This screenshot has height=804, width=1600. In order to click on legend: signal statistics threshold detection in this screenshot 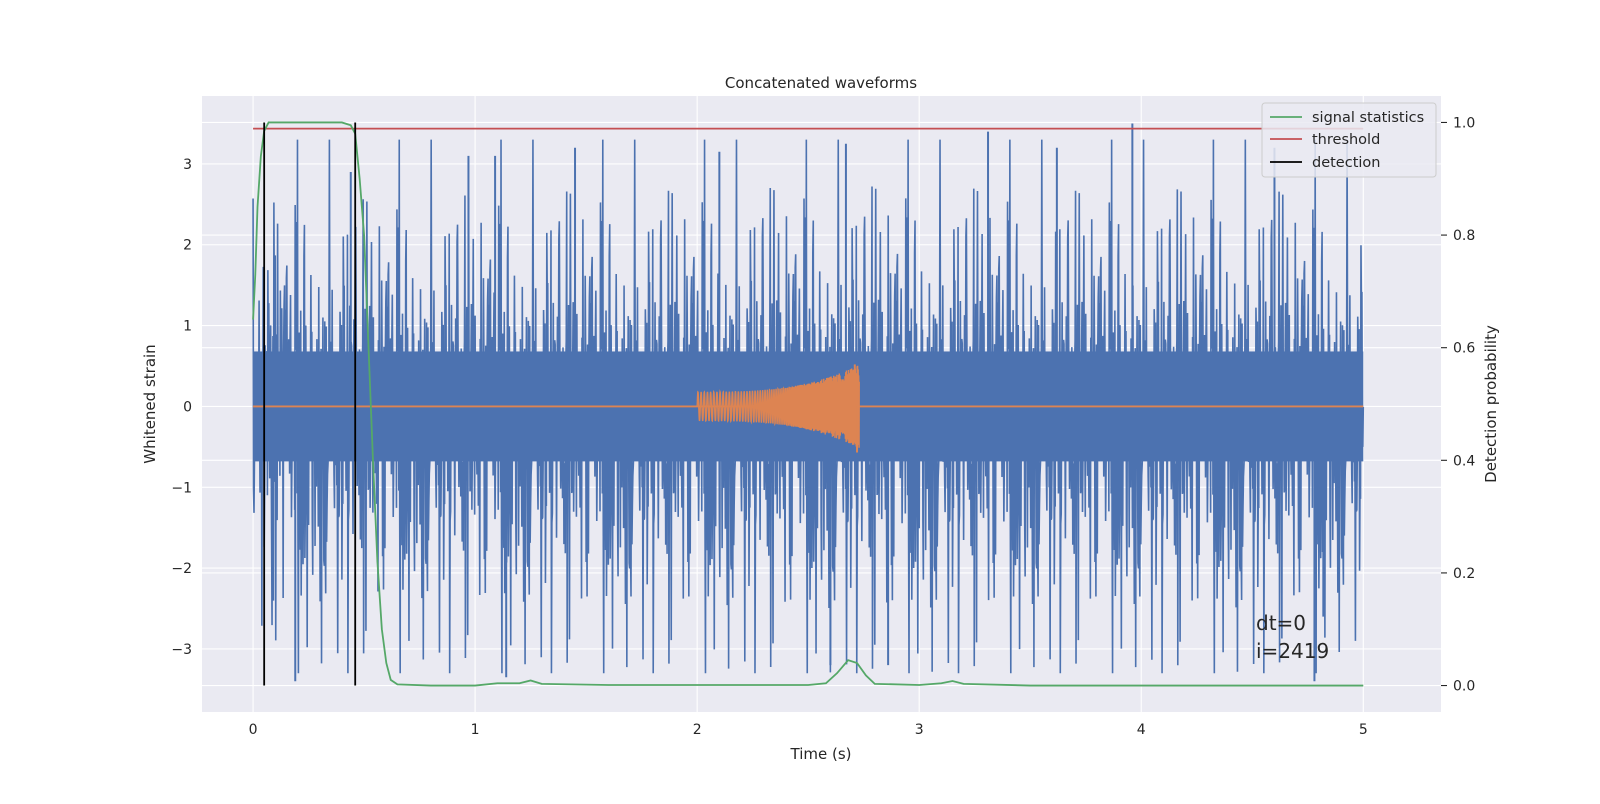, I will do `click(1349, 140)`.